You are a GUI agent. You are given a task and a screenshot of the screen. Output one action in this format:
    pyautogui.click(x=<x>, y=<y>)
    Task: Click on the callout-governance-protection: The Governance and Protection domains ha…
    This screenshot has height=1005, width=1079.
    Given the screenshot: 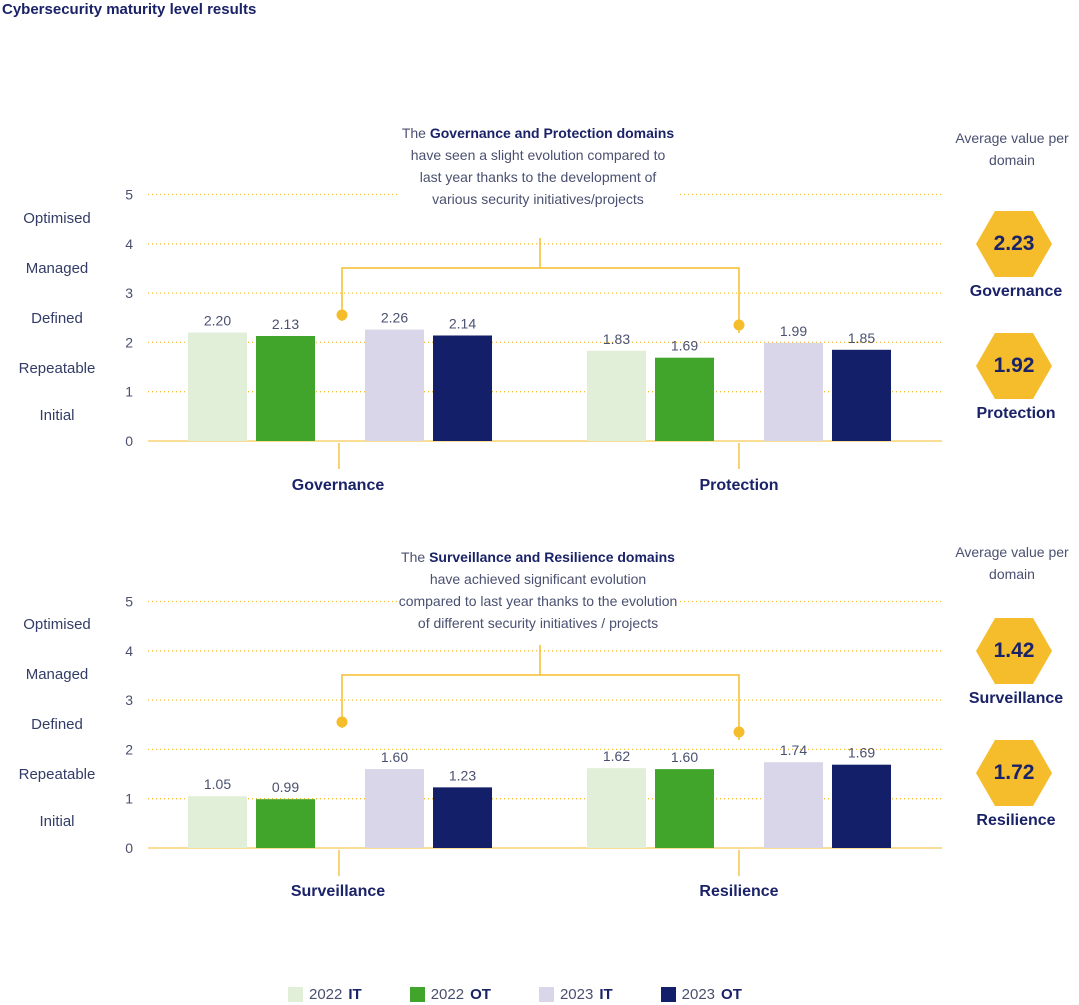 What is the action you would take?
    pyautogui.click(x=538, y=166)
    